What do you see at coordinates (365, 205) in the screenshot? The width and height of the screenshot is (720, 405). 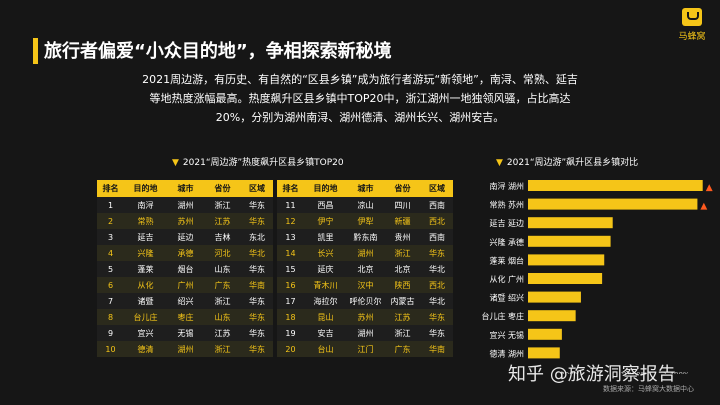 I see `table-cell: 凉山` at bounding box center [365, 205].